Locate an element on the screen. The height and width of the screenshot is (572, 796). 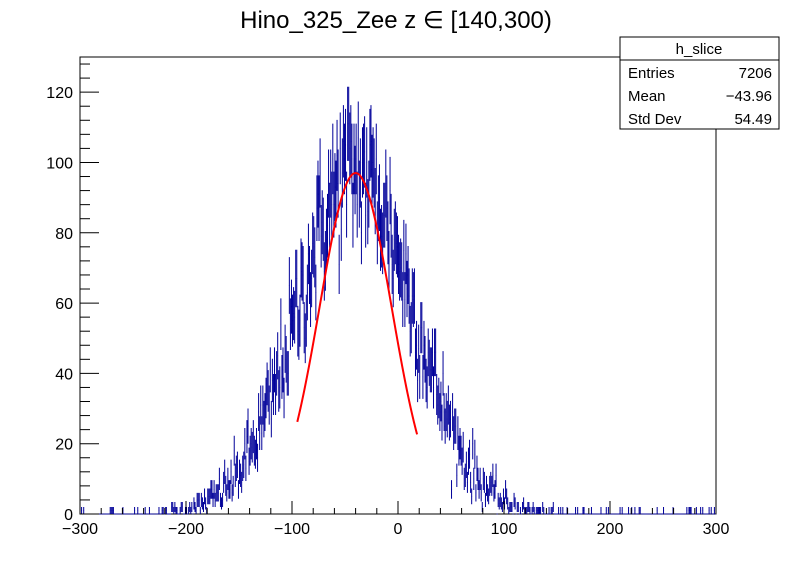
y-tick-label: 0 is located at coordinates (68, 515).